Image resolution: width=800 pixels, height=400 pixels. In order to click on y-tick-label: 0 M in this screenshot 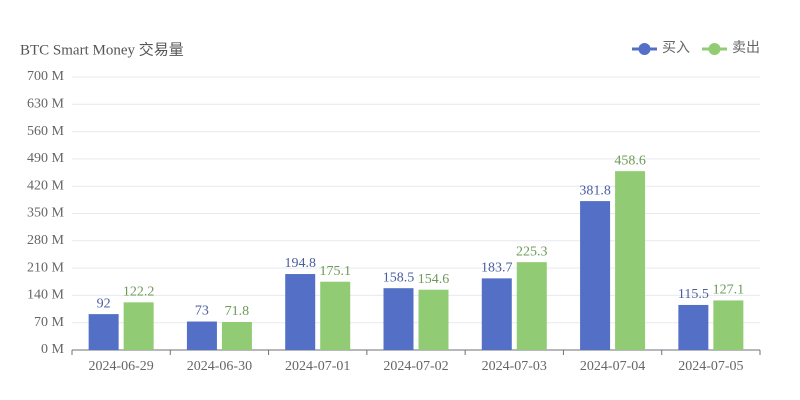, I will do `click(53, 349)`.